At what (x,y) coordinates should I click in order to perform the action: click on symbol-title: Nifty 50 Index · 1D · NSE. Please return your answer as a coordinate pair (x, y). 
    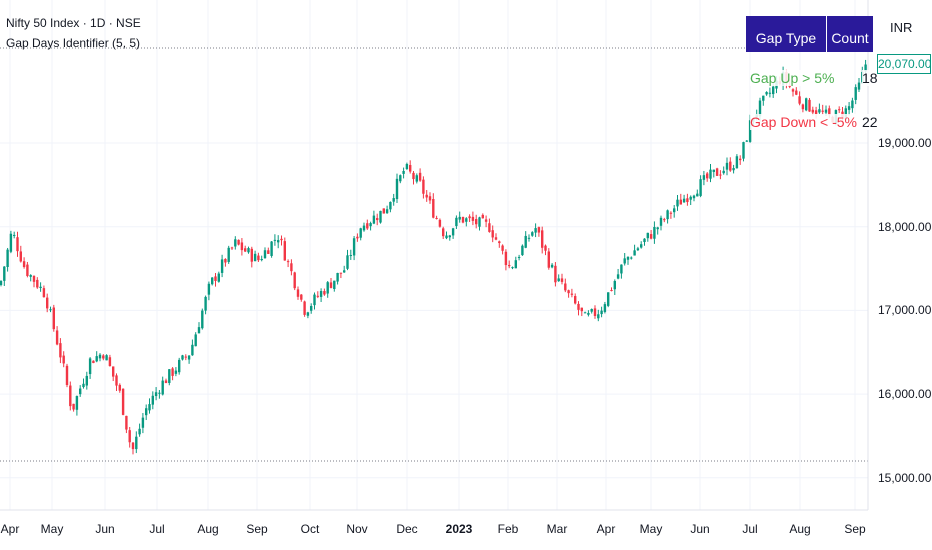
    Looking at the image, I should click on (73, 23).